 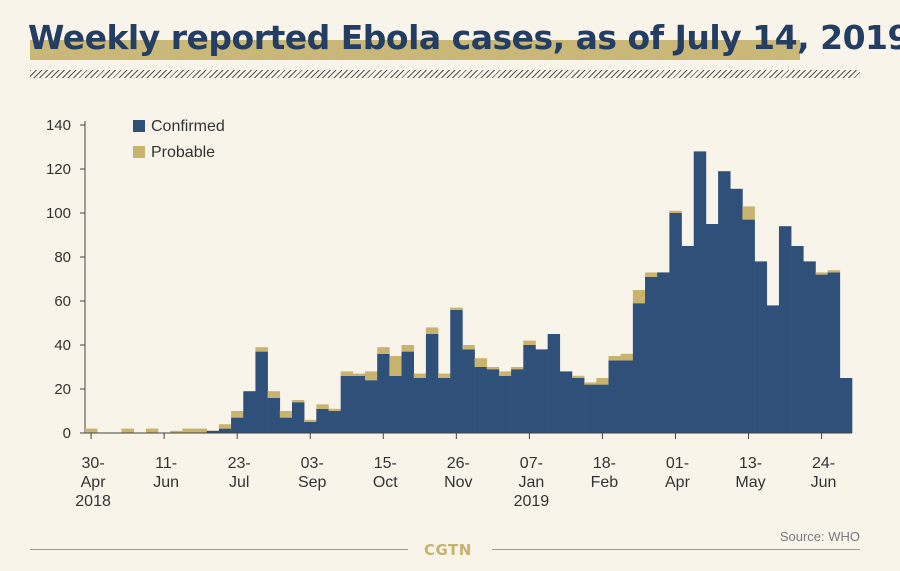 What do you see at coordinates (676, 549) in the screenshot?
I see `footer-line-right` at bounding box center [676, 549].